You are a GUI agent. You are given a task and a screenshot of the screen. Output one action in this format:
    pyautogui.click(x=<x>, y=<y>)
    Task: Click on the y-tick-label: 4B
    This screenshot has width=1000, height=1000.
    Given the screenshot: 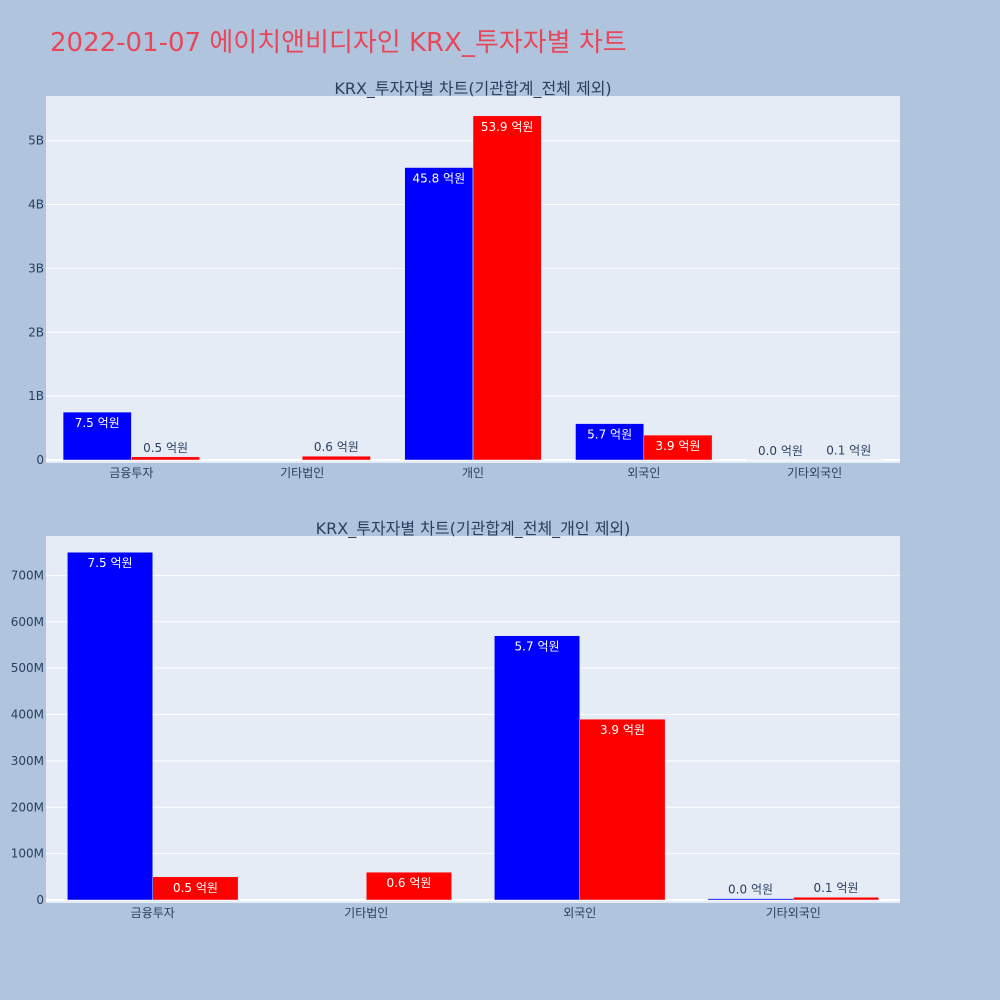 What is the action you would take?
    pyautogui.click(x=36, y=205)
    